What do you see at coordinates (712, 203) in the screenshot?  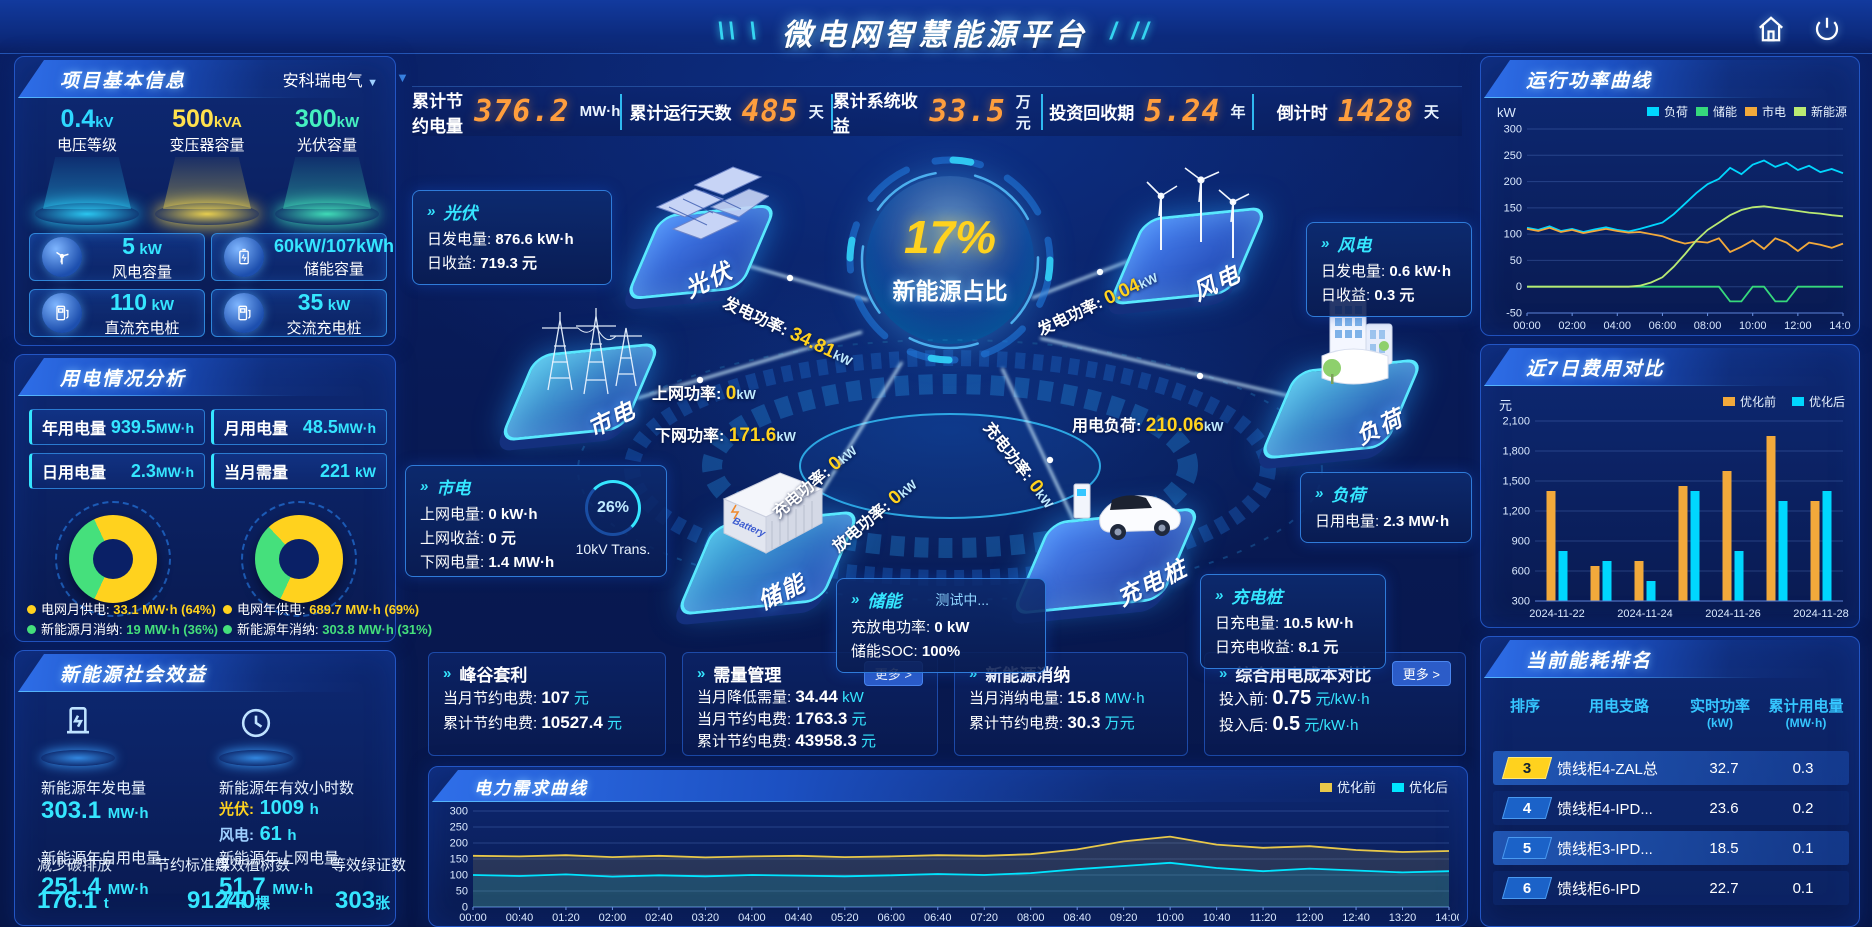 I see `solar-panel-icon` at bounding box center [712, 203].